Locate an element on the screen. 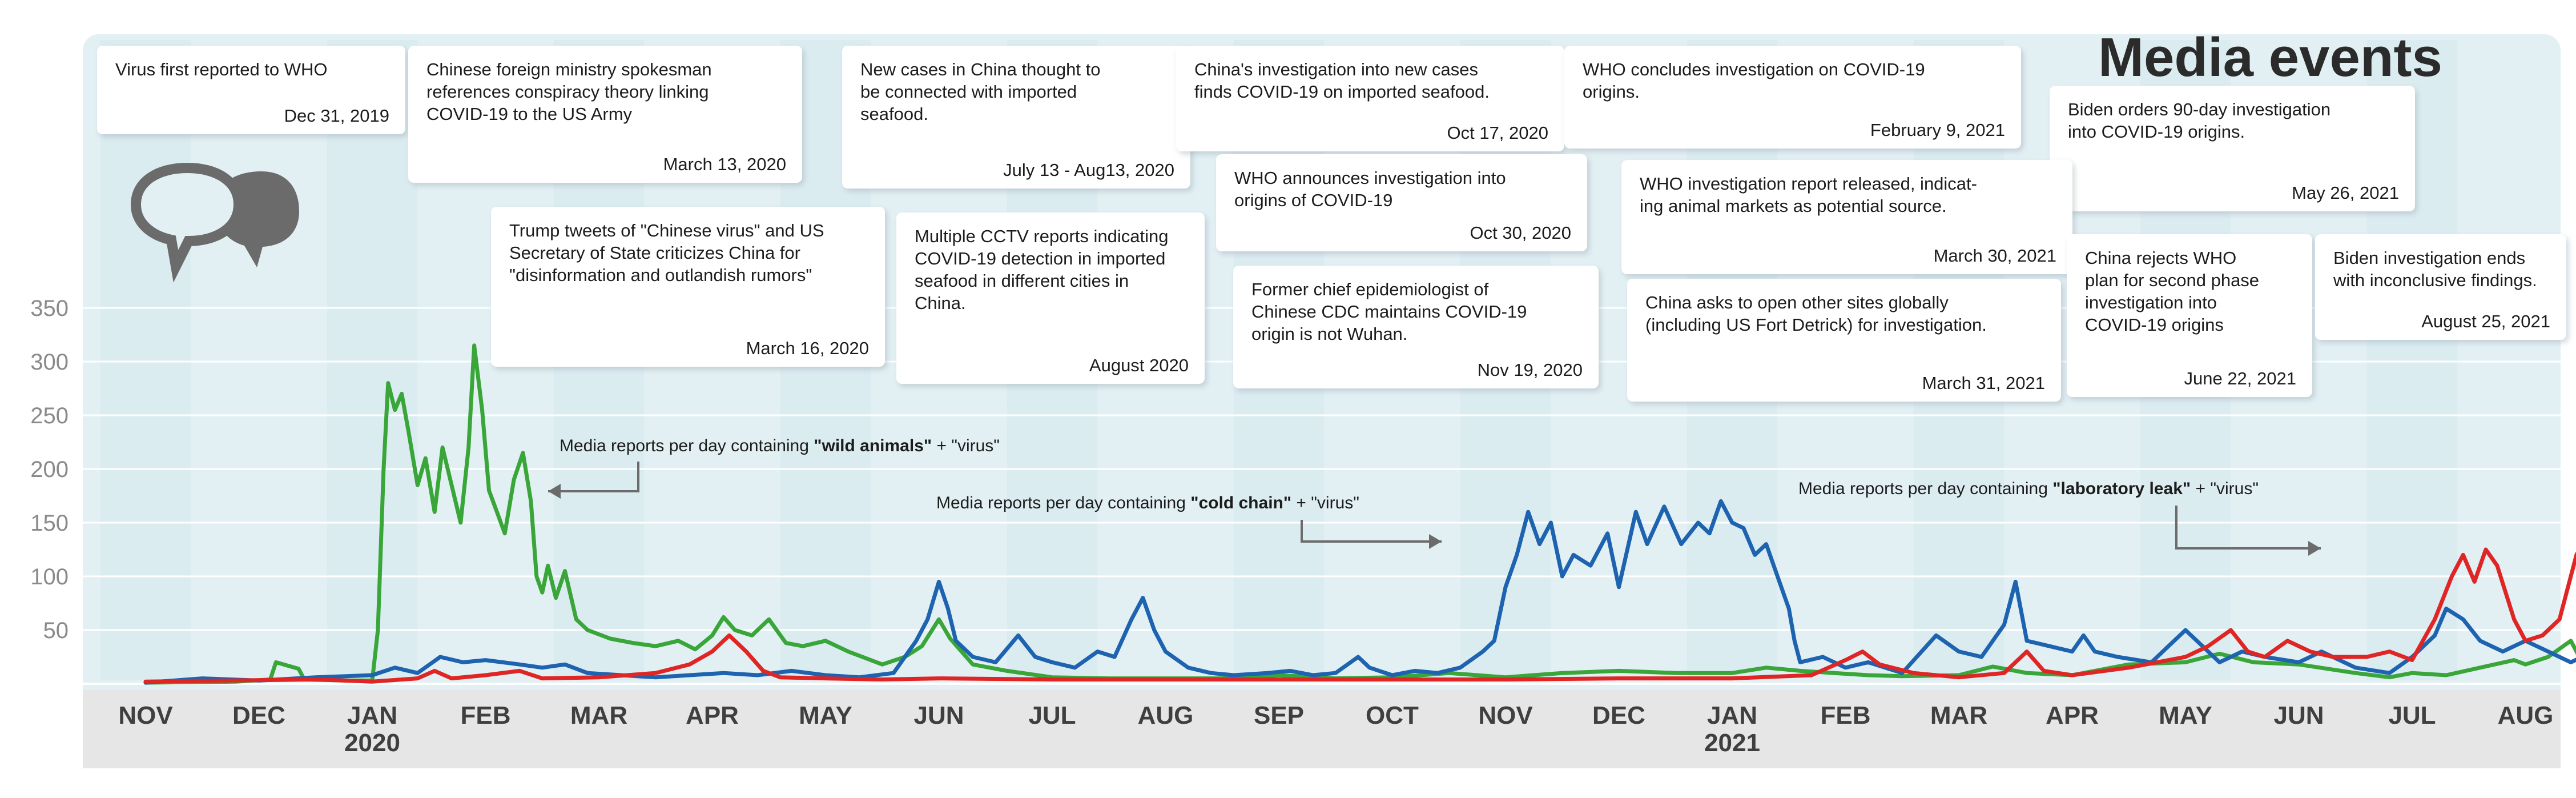 The width and height of the screenshot is (2576, 798). annotation-text: COVID-19 detection in imported is located at coordinates (1040, 258).